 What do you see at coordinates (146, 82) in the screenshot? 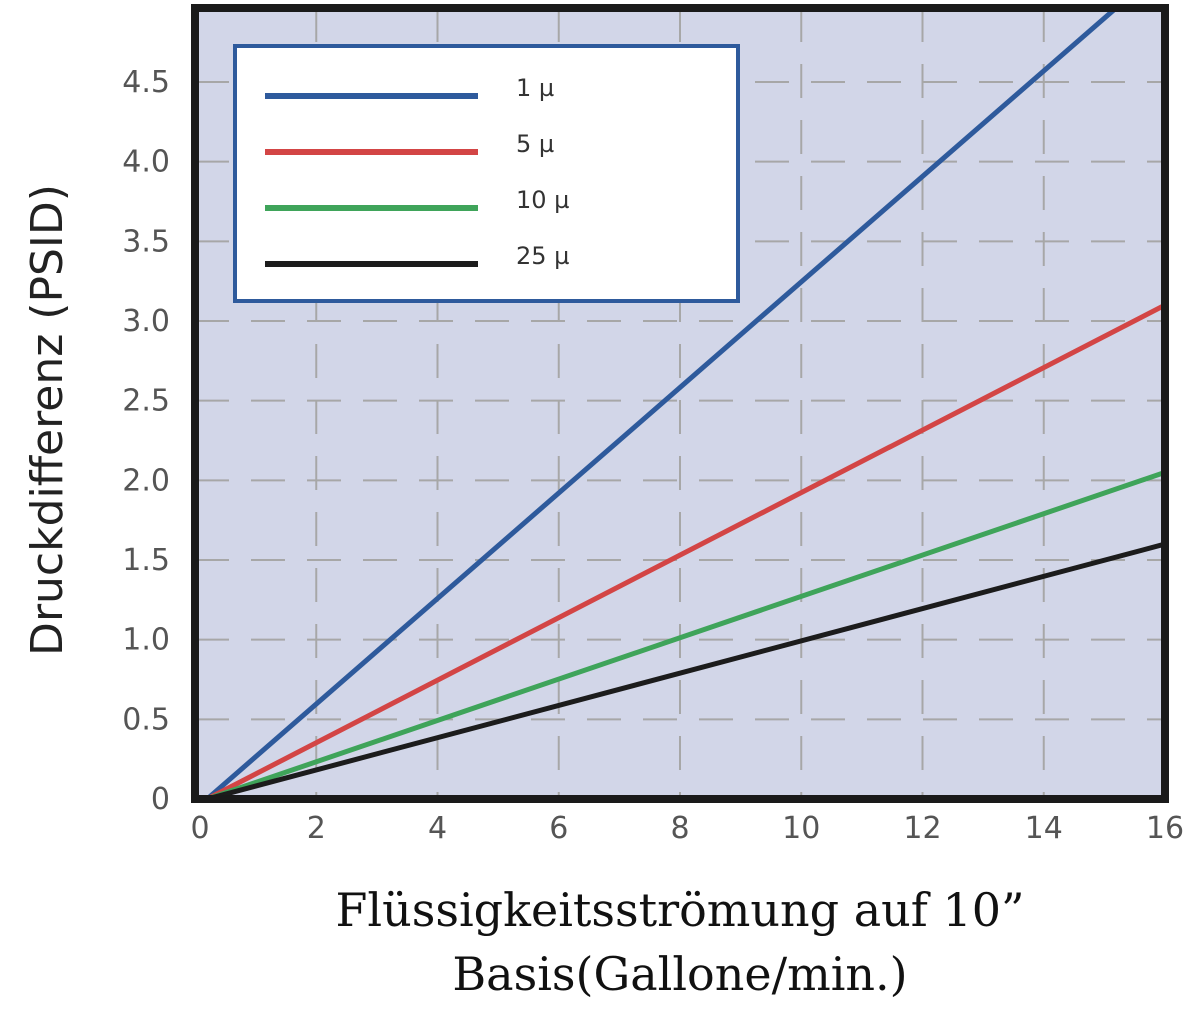
I see `y-tick-label: 4.5` at bounding box center [146, 82].